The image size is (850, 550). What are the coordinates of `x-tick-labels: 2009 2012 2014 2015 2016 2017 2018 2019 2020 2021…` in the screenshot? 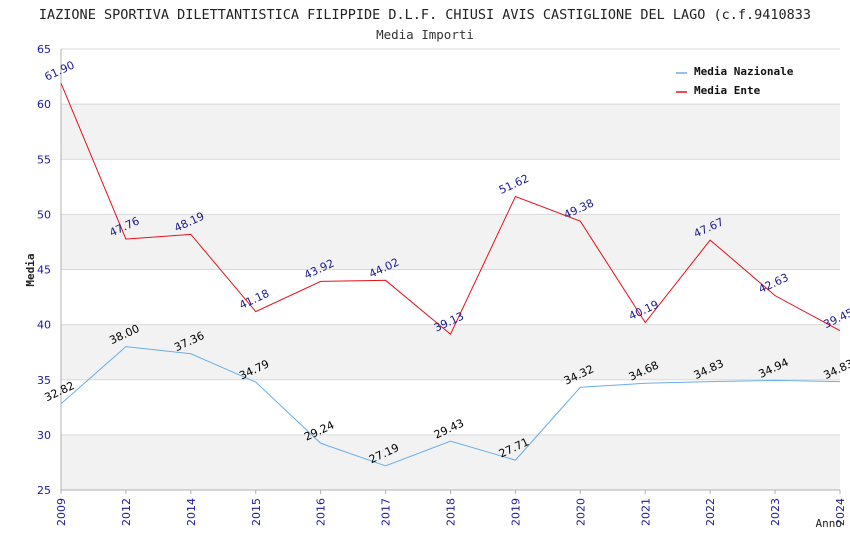 It's located at (451, 508).